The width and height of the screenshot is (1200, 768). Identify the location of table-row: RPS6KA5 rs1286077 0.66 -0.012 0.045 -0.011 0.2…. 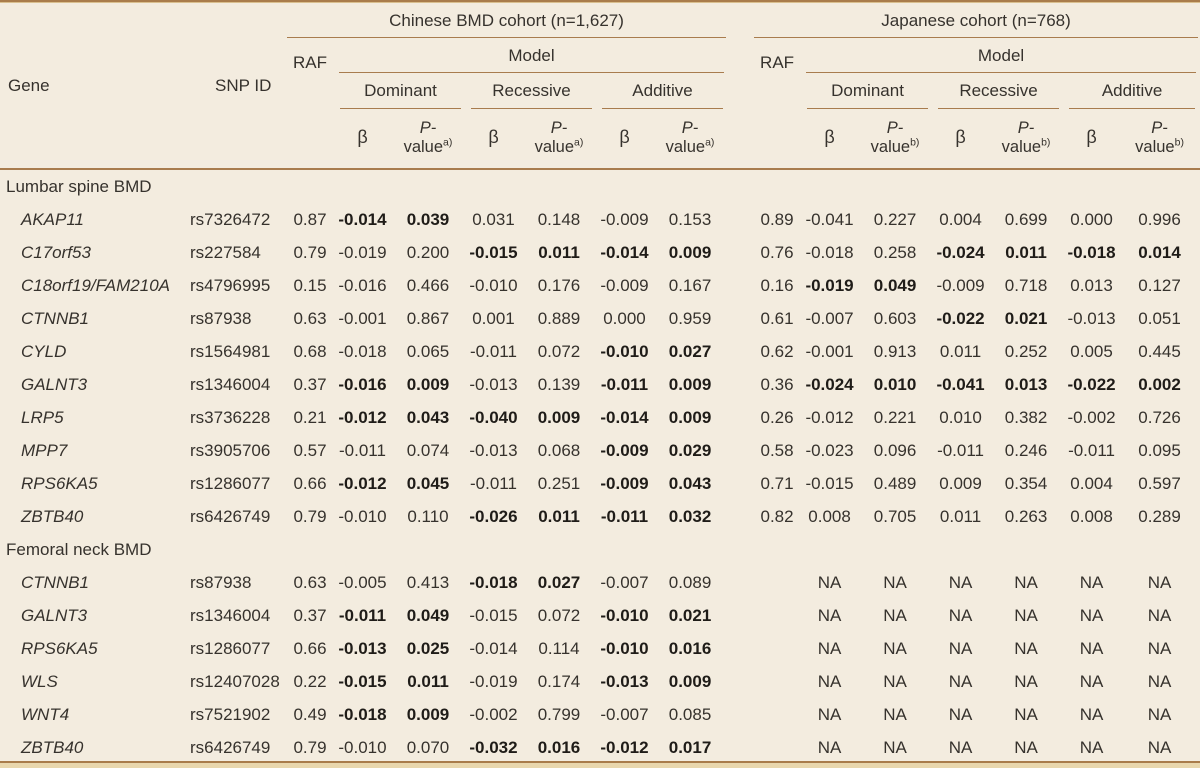
(600, 483).